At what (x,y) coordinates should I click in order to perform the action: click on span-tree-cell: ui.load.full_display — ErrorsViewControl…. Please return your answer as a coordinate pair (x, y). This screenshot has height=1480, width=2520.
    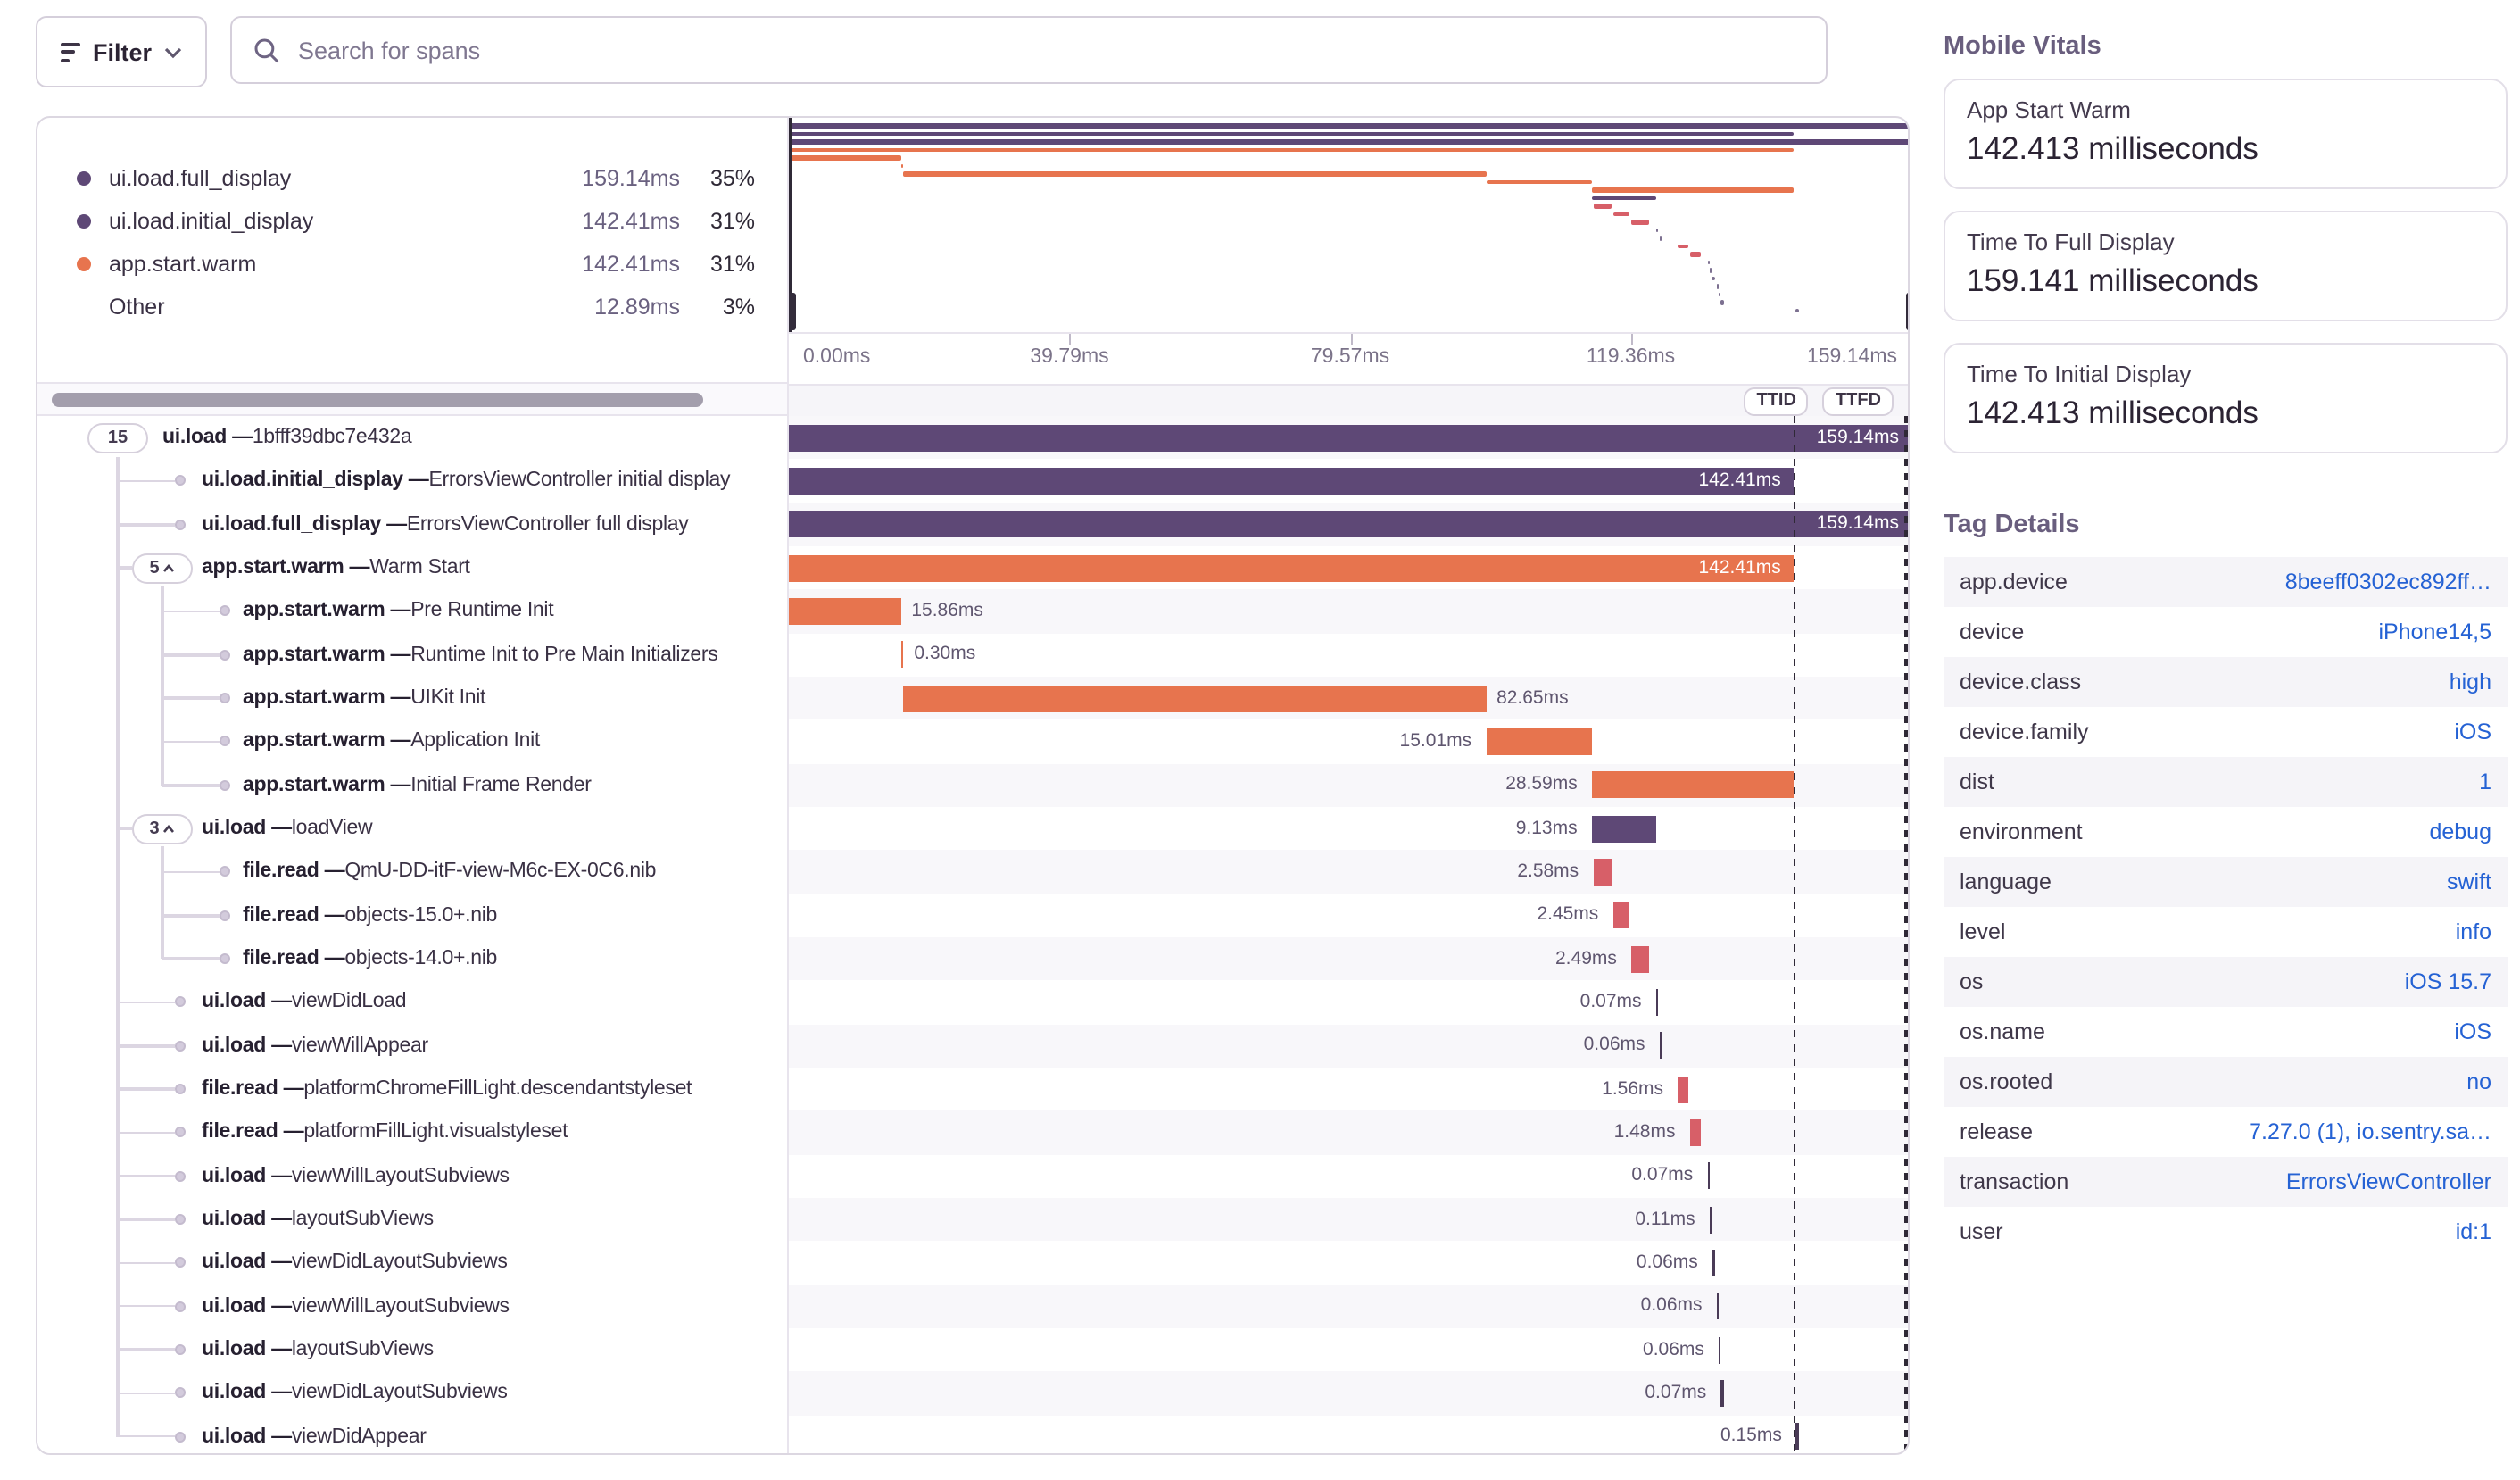
    Looking at the image, I should click on (413, 524).